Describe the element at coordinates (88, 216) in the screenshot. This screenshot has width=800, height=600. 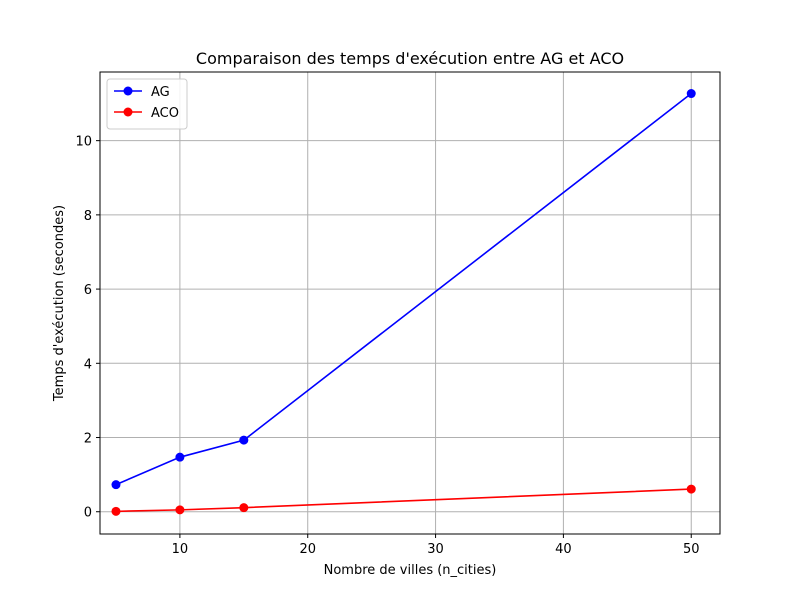
I see `y-tick-label: 8` at that location.